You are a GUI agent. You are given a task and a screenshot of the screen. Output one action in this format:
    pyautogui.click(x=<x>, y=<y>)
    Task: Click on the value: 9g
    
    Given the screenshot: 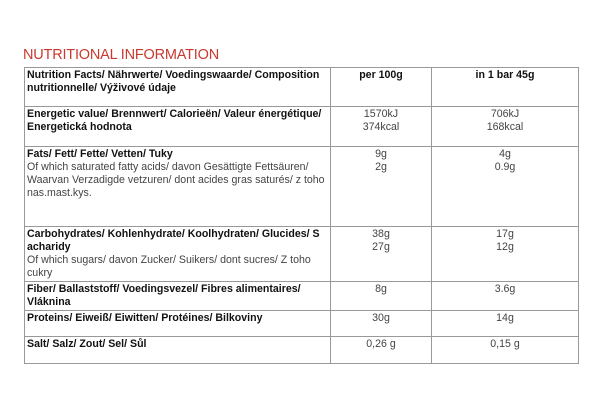 What is the action you would take?
    pyautogui.click(x=381, y=154)
    